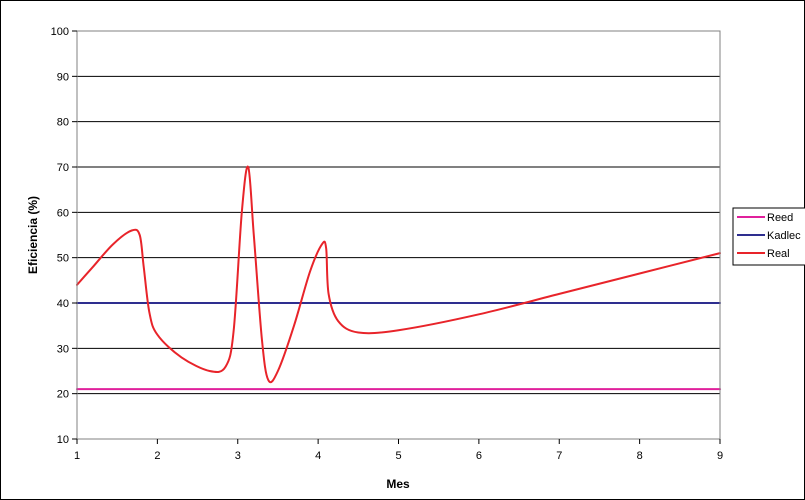 This screenshot has width=805, height=500. I want to click on x-tick-label: 1, so click(77, 456).